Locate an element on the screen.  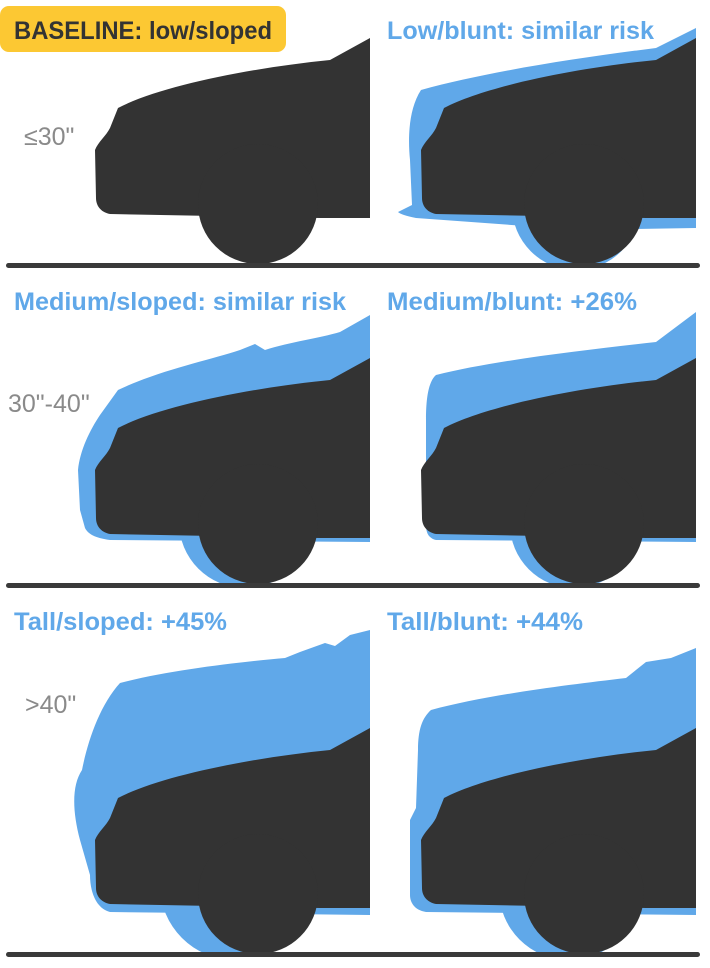
panel-baseline is located at coordinates (232, 151).